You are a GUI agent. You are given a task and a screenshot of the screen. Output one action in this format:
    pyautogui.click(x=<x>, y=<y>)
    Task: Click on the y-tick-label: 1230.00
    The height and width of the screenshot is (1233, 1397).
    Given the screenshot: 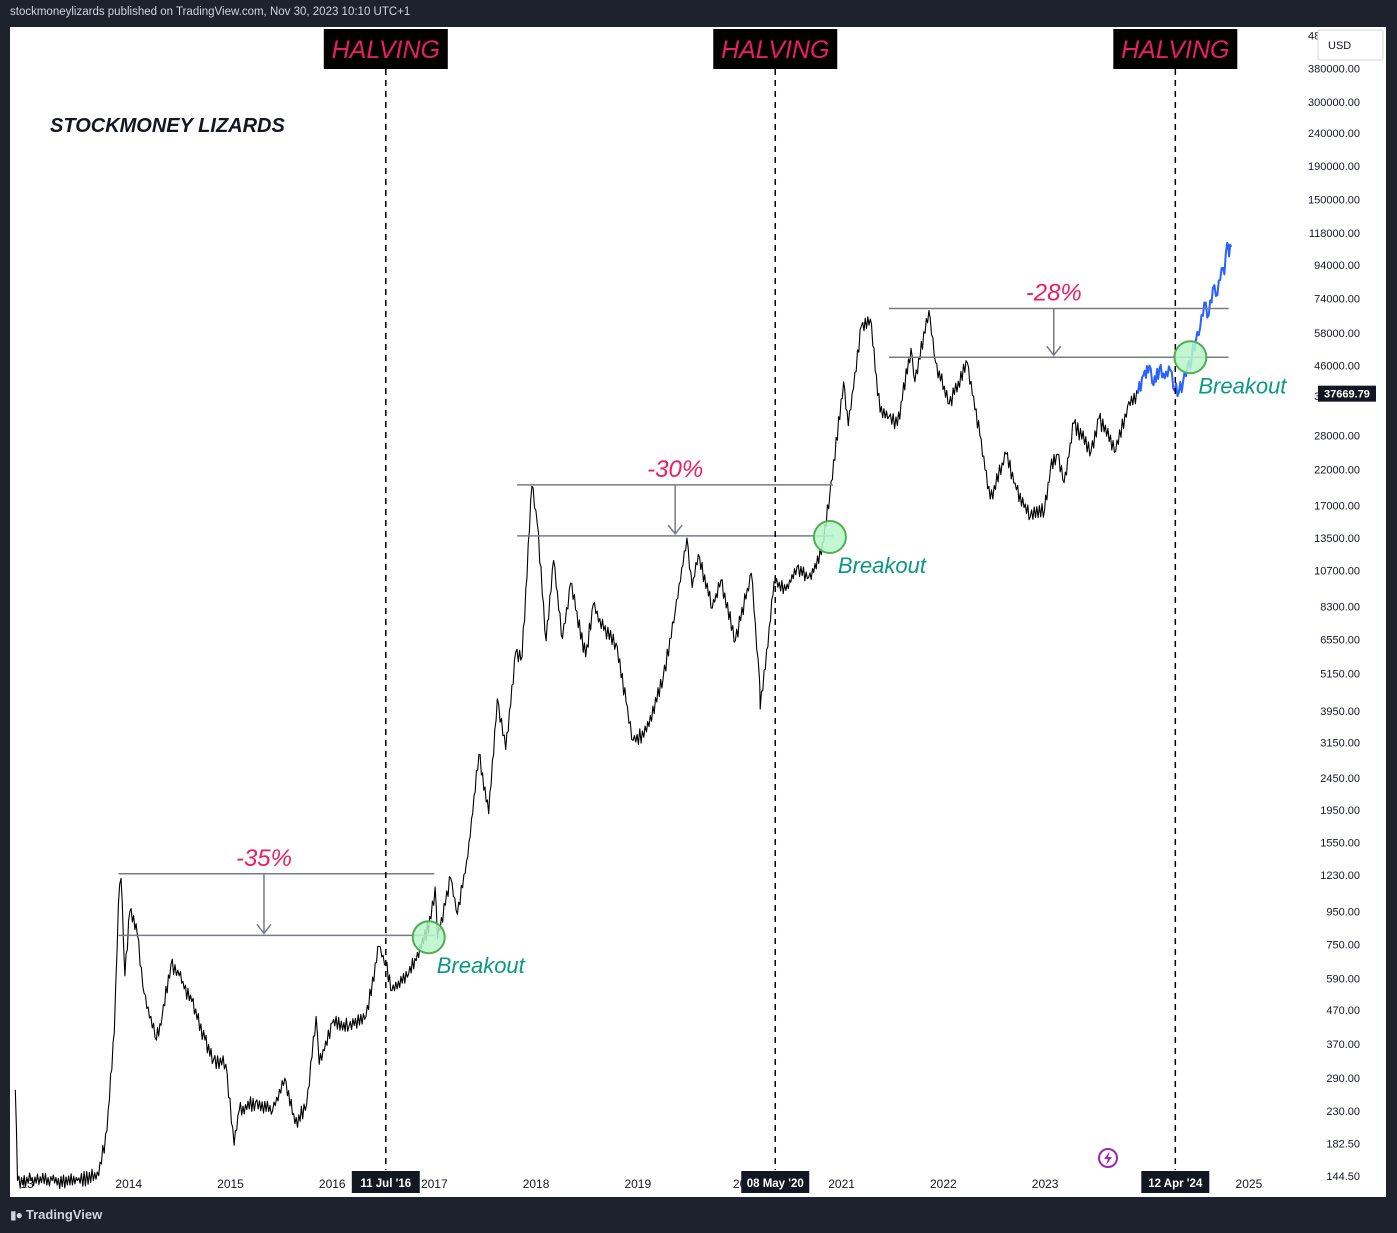 What is the action you would take?
    pyautogui.click(x=1340, y=876)
    